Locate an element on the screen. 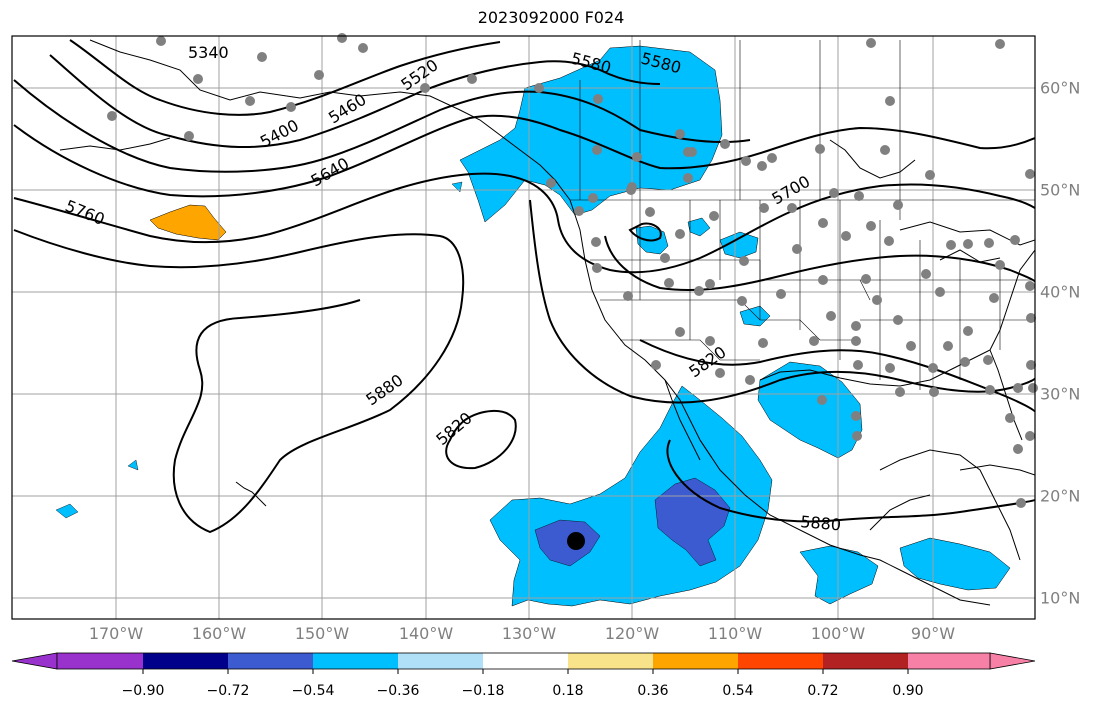  colorbar-tick-label: −0.72 is located at coordinates (228, 691).